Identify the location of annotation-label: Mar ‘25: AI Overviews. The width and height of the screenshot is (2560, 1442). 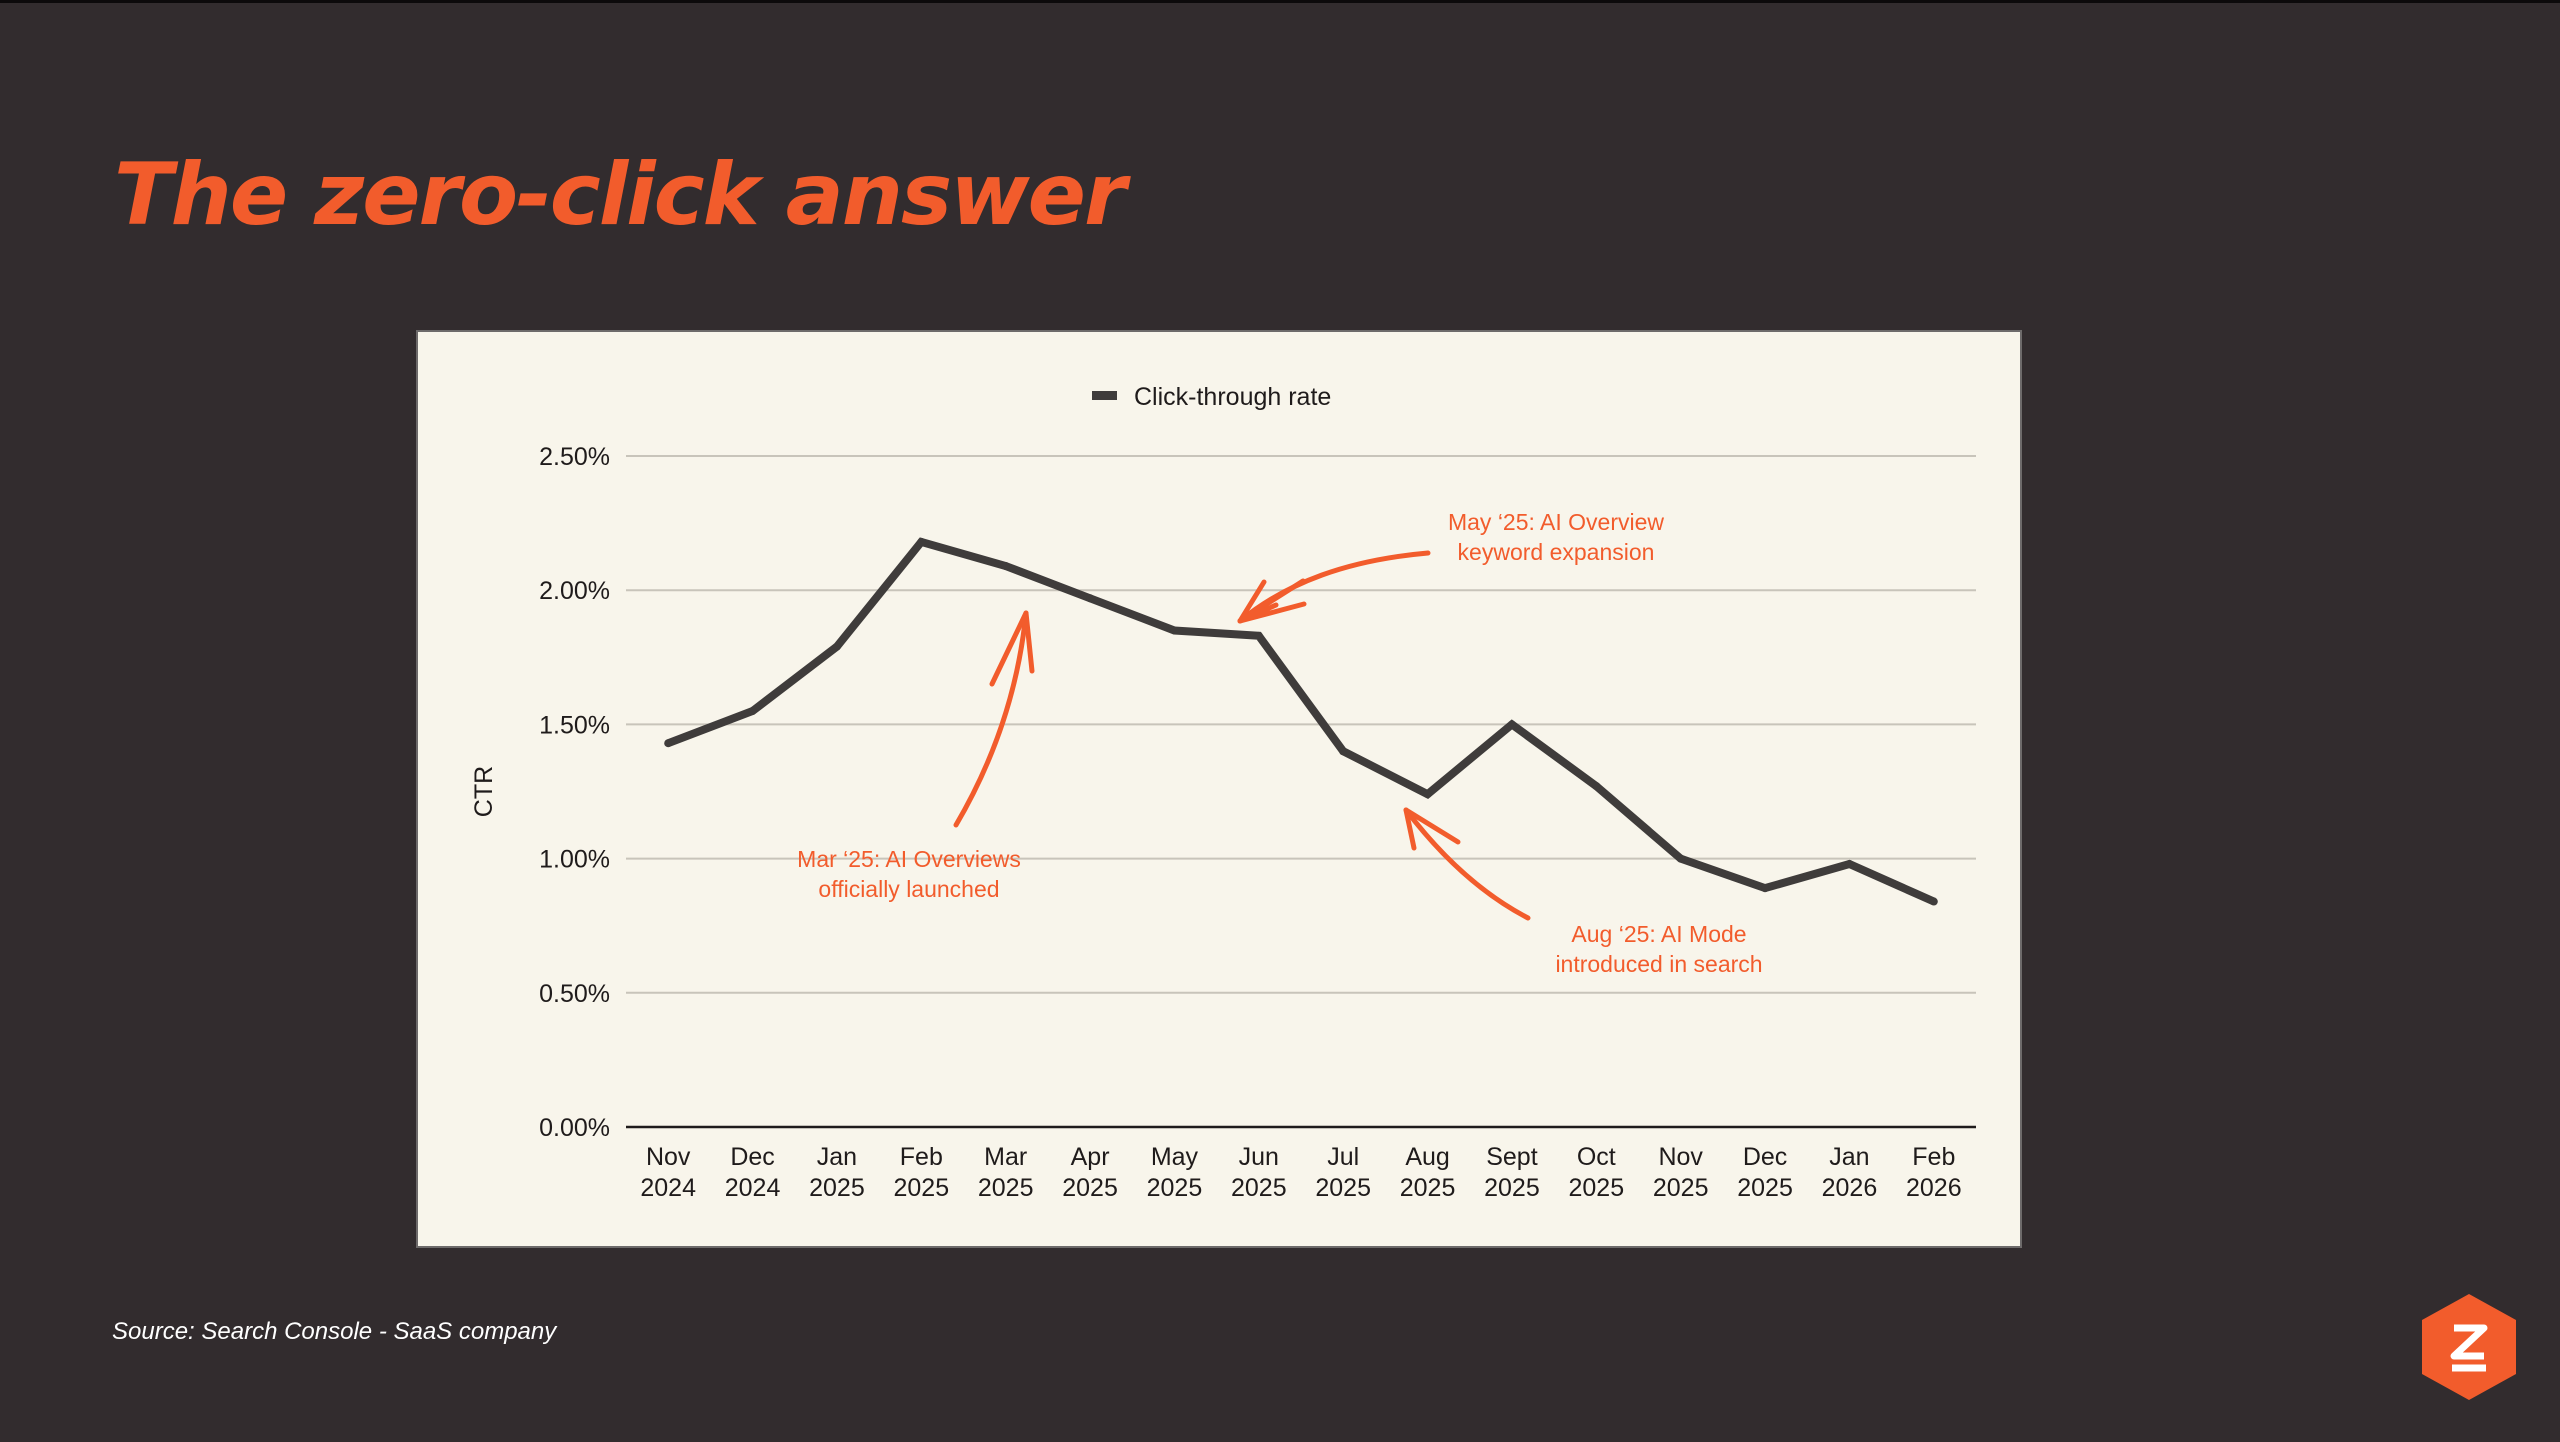
(909, 859).